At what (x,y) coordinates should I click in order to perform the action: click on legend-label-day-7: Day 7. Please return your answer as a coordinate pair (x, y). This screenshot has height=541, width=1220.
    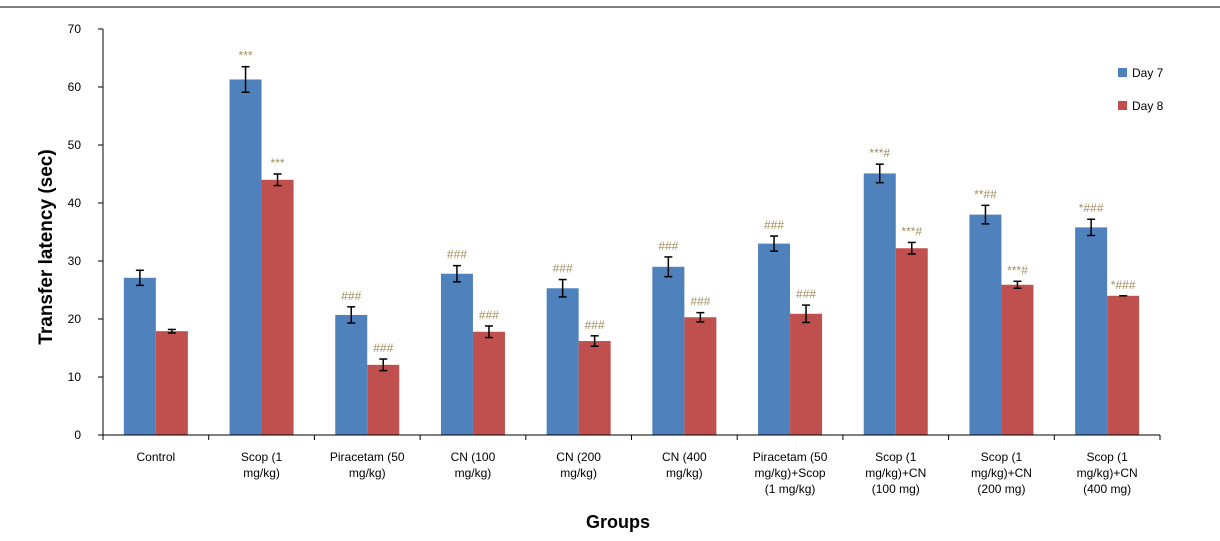
    Looking at the image, I should click on (1148, 73).